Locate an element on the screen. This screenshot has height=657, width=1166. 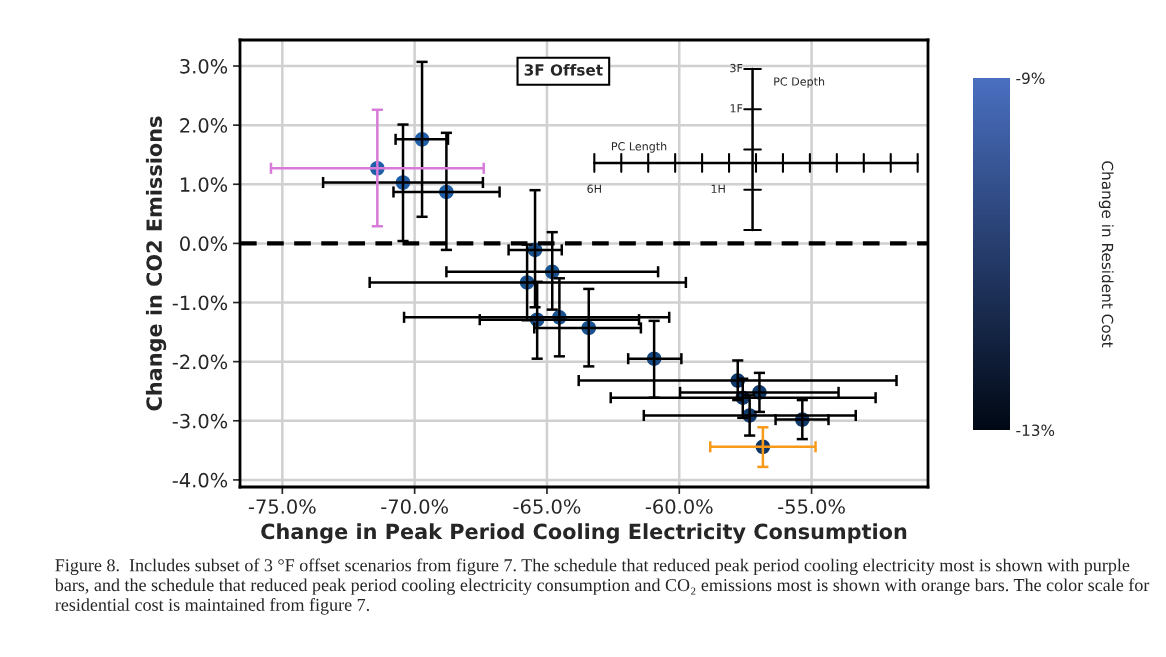
annotation: 1H is located at coordinates (718, 188).